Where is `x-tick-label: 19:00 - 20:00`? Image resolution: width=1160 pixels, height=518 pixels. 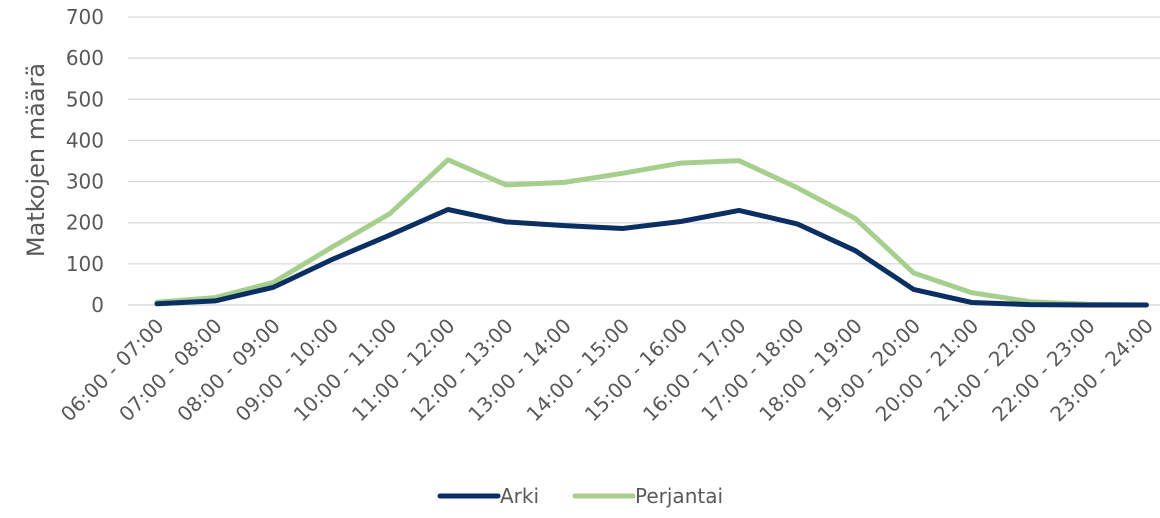
x-tick-label: 19:00 - 20:00 is located at coordinates (869, 370).